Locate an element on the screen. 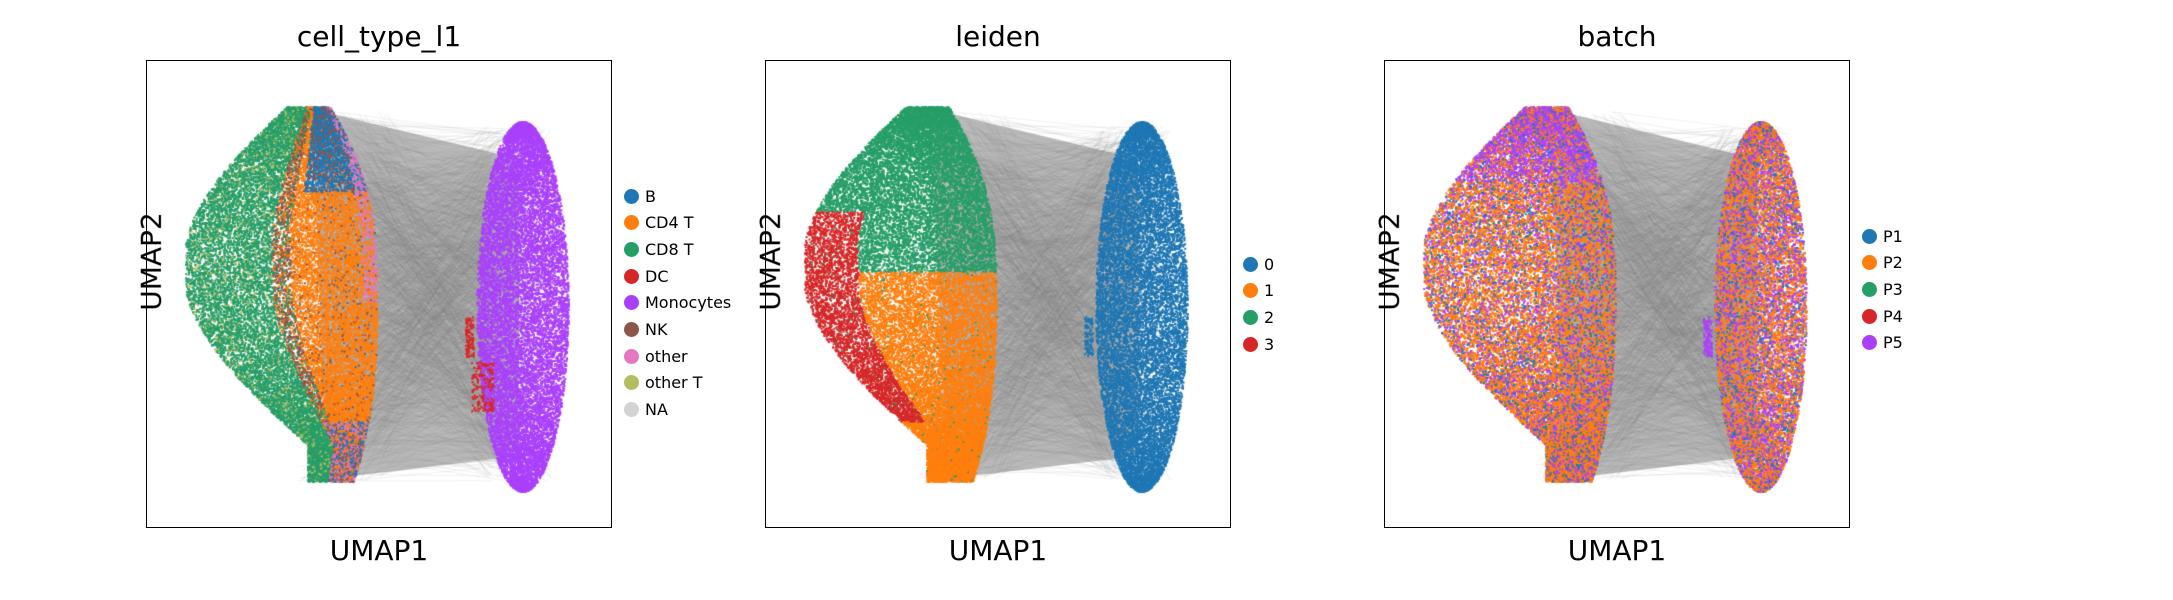 The width and height of the screenshot is (2173, 600). legend-label: DC is located at coordinates (657, 276).